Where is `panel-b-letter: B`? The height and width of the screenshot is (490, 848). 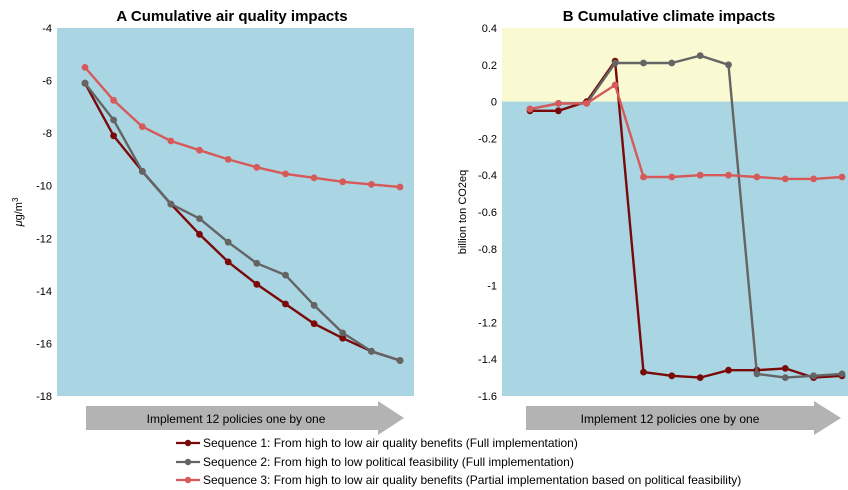 panel-b-letter: B is located at coordinates (570, 16).